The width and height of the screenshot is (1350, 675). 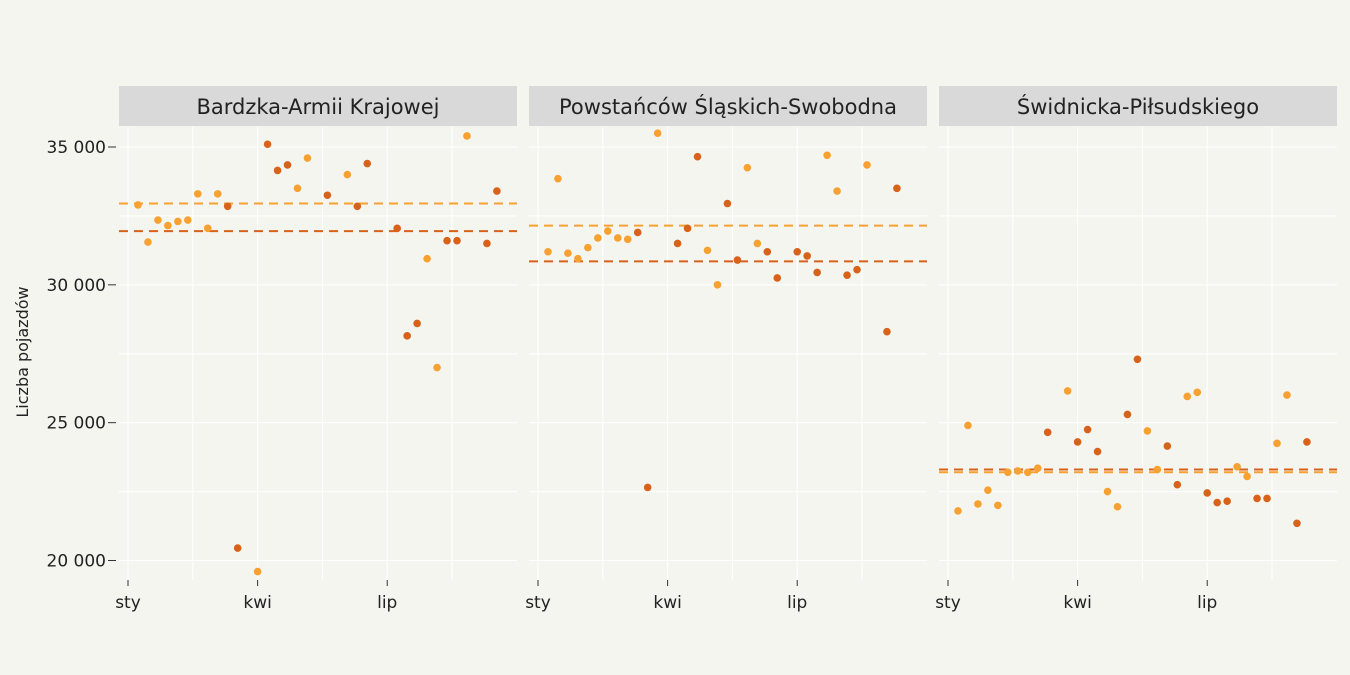 I want to click on y-tick-label: 35 000, so click(x=76, y=148).